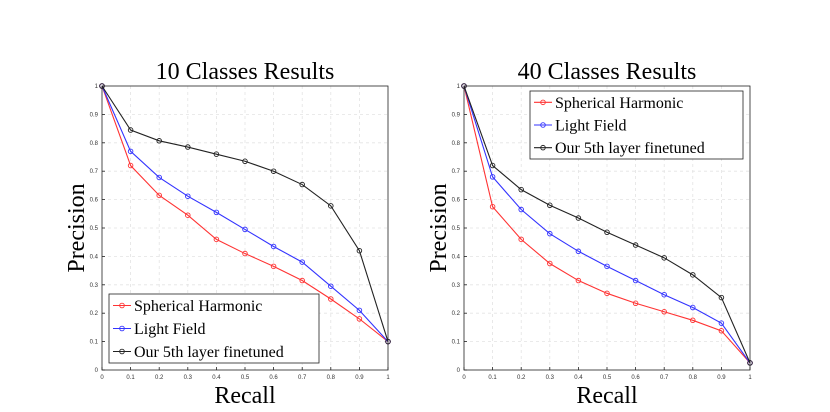 Image resolution: width=830 pixels, height=412 pixels. What do you see at coordinates (721, 378) in the screenshot?
I see `x-tick-label: 0.9` at bounding box center [721, 378].